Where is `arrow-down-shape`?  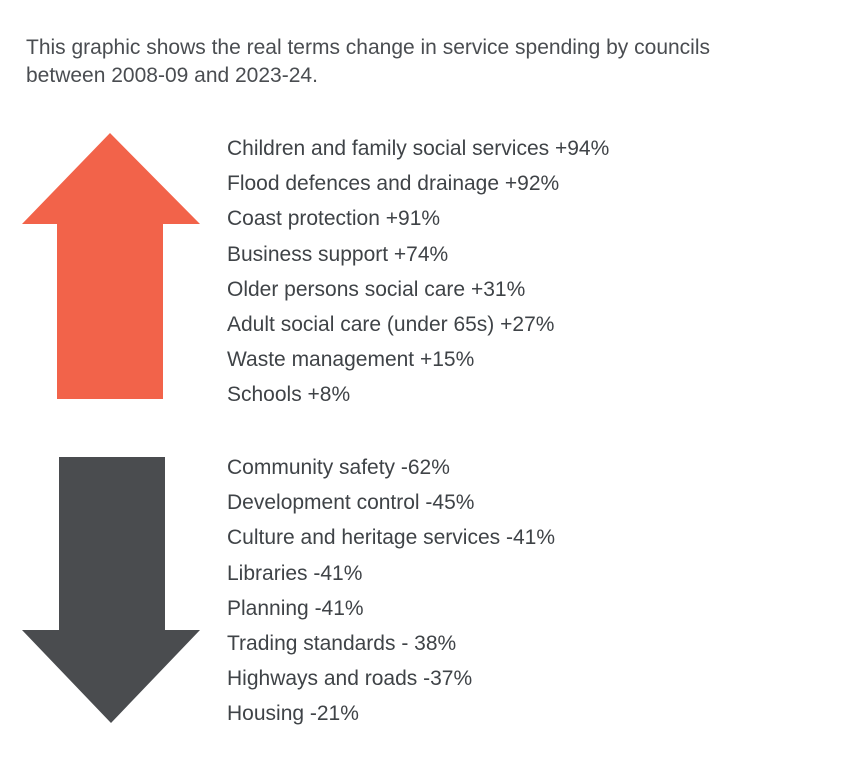 arrow-down-shape is located at coordinates (111, 590).